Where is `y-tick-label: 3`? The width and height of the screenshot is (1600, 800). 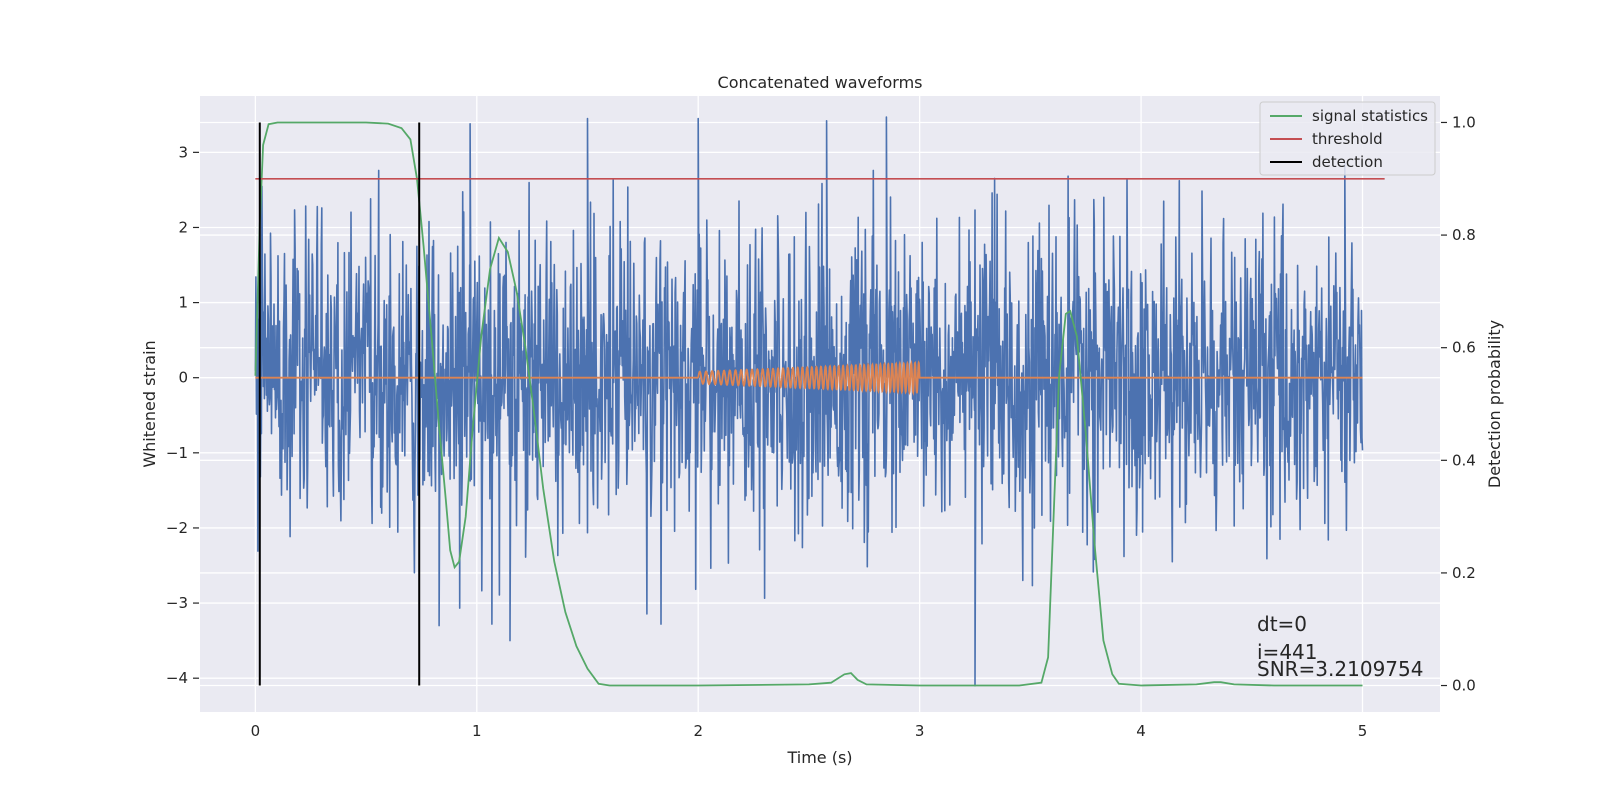 y-tick-label: 3 is located at coordinates (183, 152).